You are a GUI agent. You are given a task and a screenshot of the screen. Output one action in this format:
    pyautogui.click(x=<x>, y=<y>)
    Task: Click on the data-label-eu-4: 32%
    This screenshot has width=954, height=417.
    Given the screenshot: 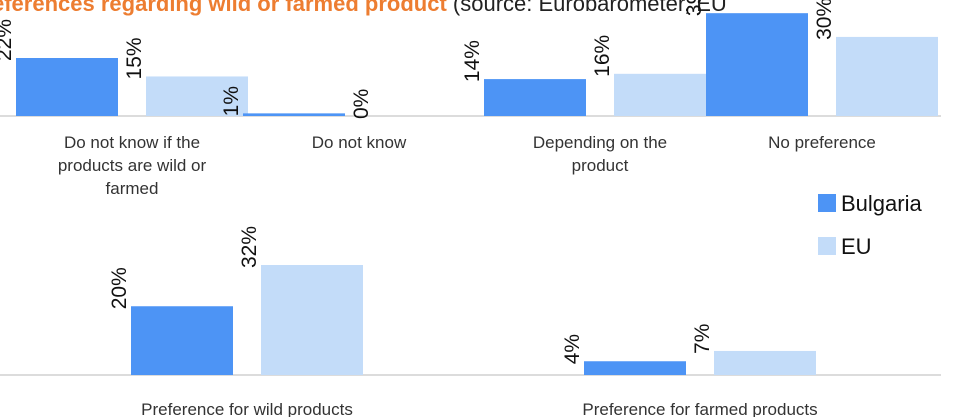 What is the action you would take?
    pyautogui.click(x=249, y=247)
    